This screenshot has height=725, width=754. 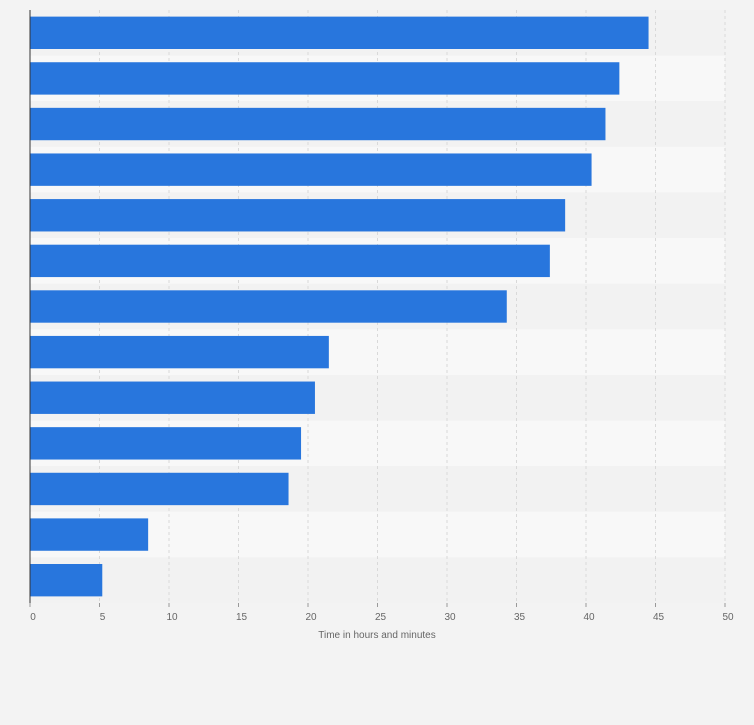 I want to click on x-tick-label: 10, so click(x=172, y=617).